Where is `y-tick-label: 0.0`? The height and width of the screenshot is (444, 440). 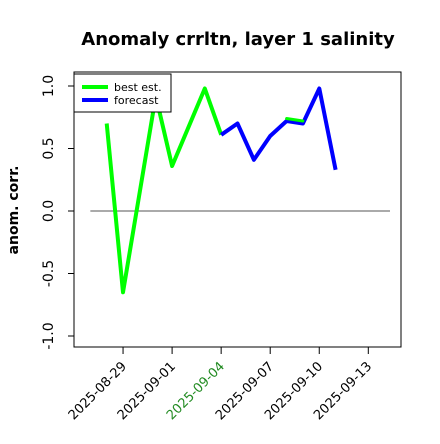 y-tick-label: 0.0 is located at coordinates (49, 211).